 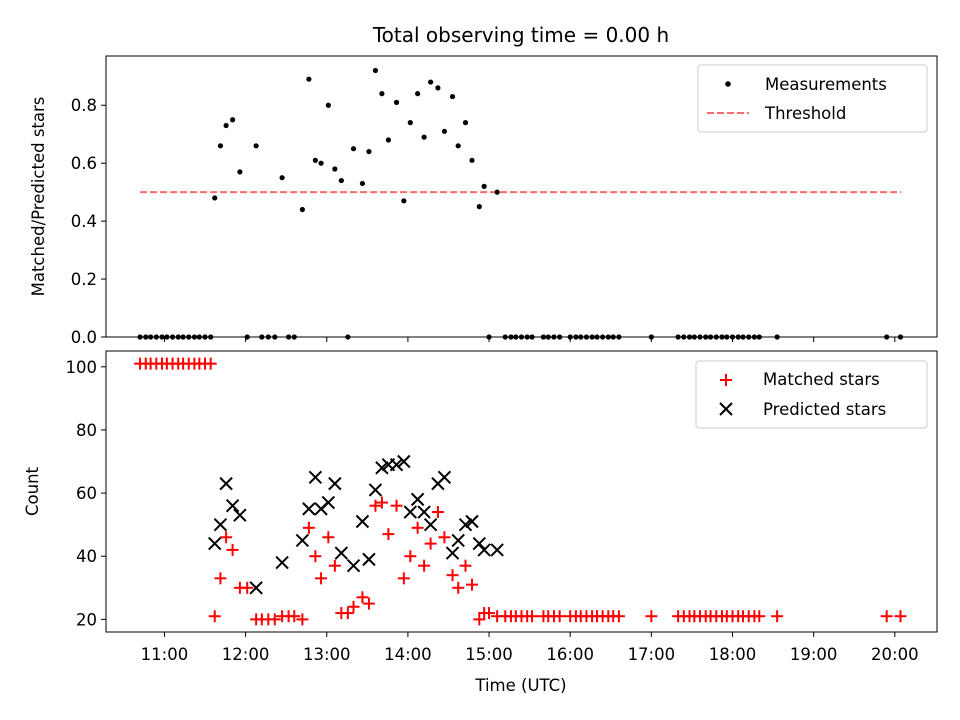 What do you see at coordinates (824, 409) in the screenshot?
I see `legend-predicted-label: Predicted stars` at bounding box center [824, 409].